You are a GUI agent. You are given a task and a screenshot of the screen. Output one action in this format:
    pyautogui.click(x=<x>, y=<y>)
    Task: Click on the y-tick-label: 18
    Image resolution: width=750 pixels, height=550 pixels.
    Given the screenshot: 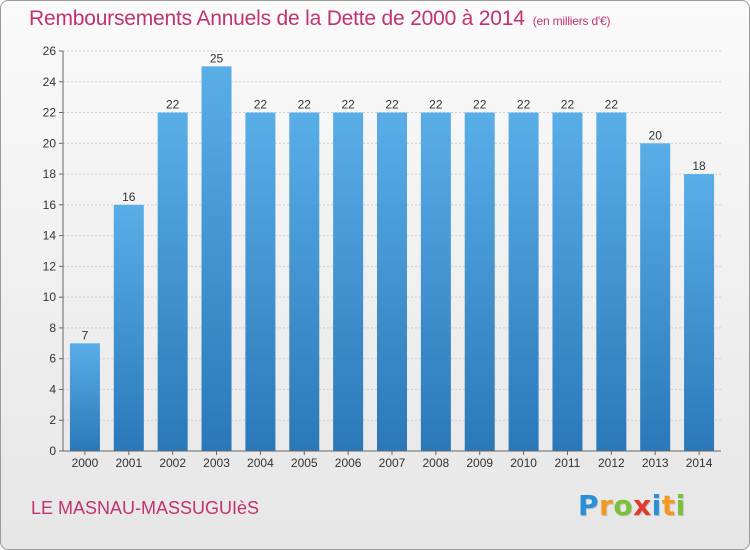 What is the action you would take?
    pyautogui.click(x=50, y=174)
    